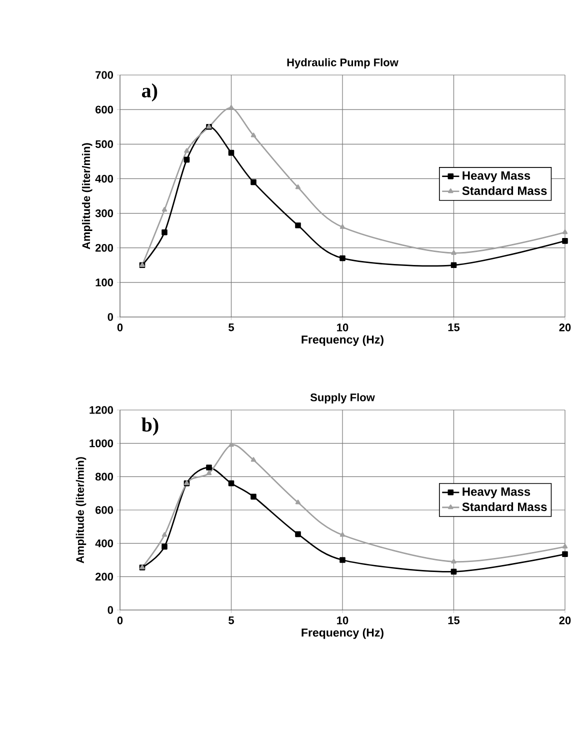 The height and width of the screenshot is (740, 585). I want to click on annotation: a), so click(150, 92).